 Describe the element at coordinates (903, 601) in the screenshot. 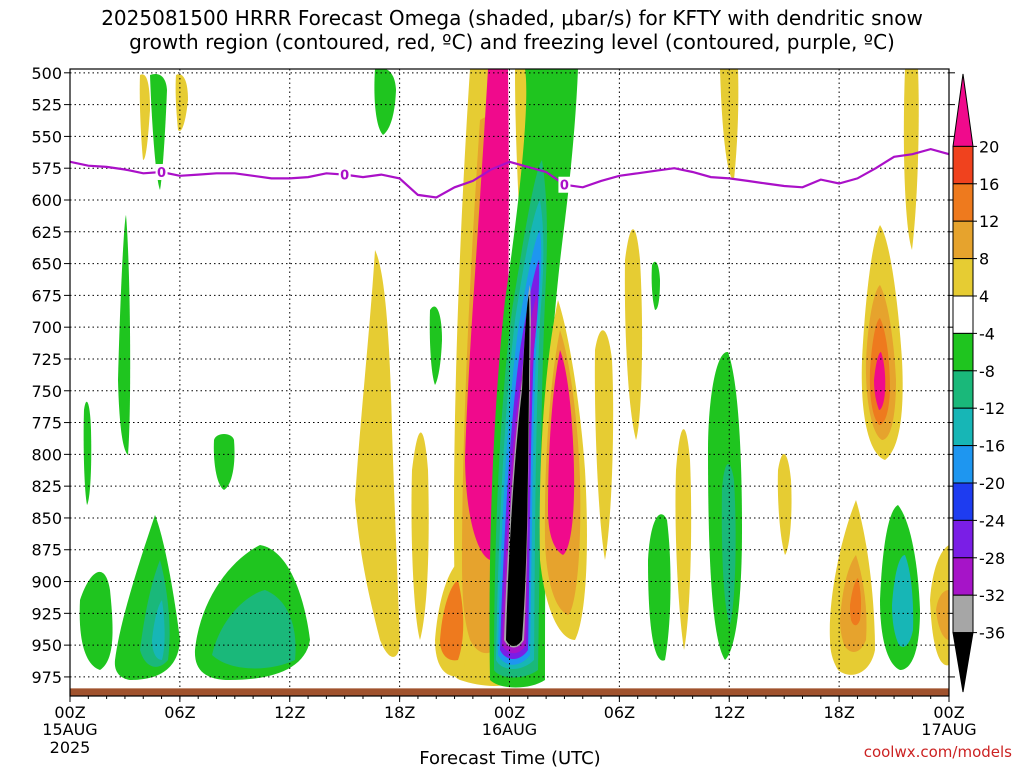

I see `omega-cell-cyan` at that location.